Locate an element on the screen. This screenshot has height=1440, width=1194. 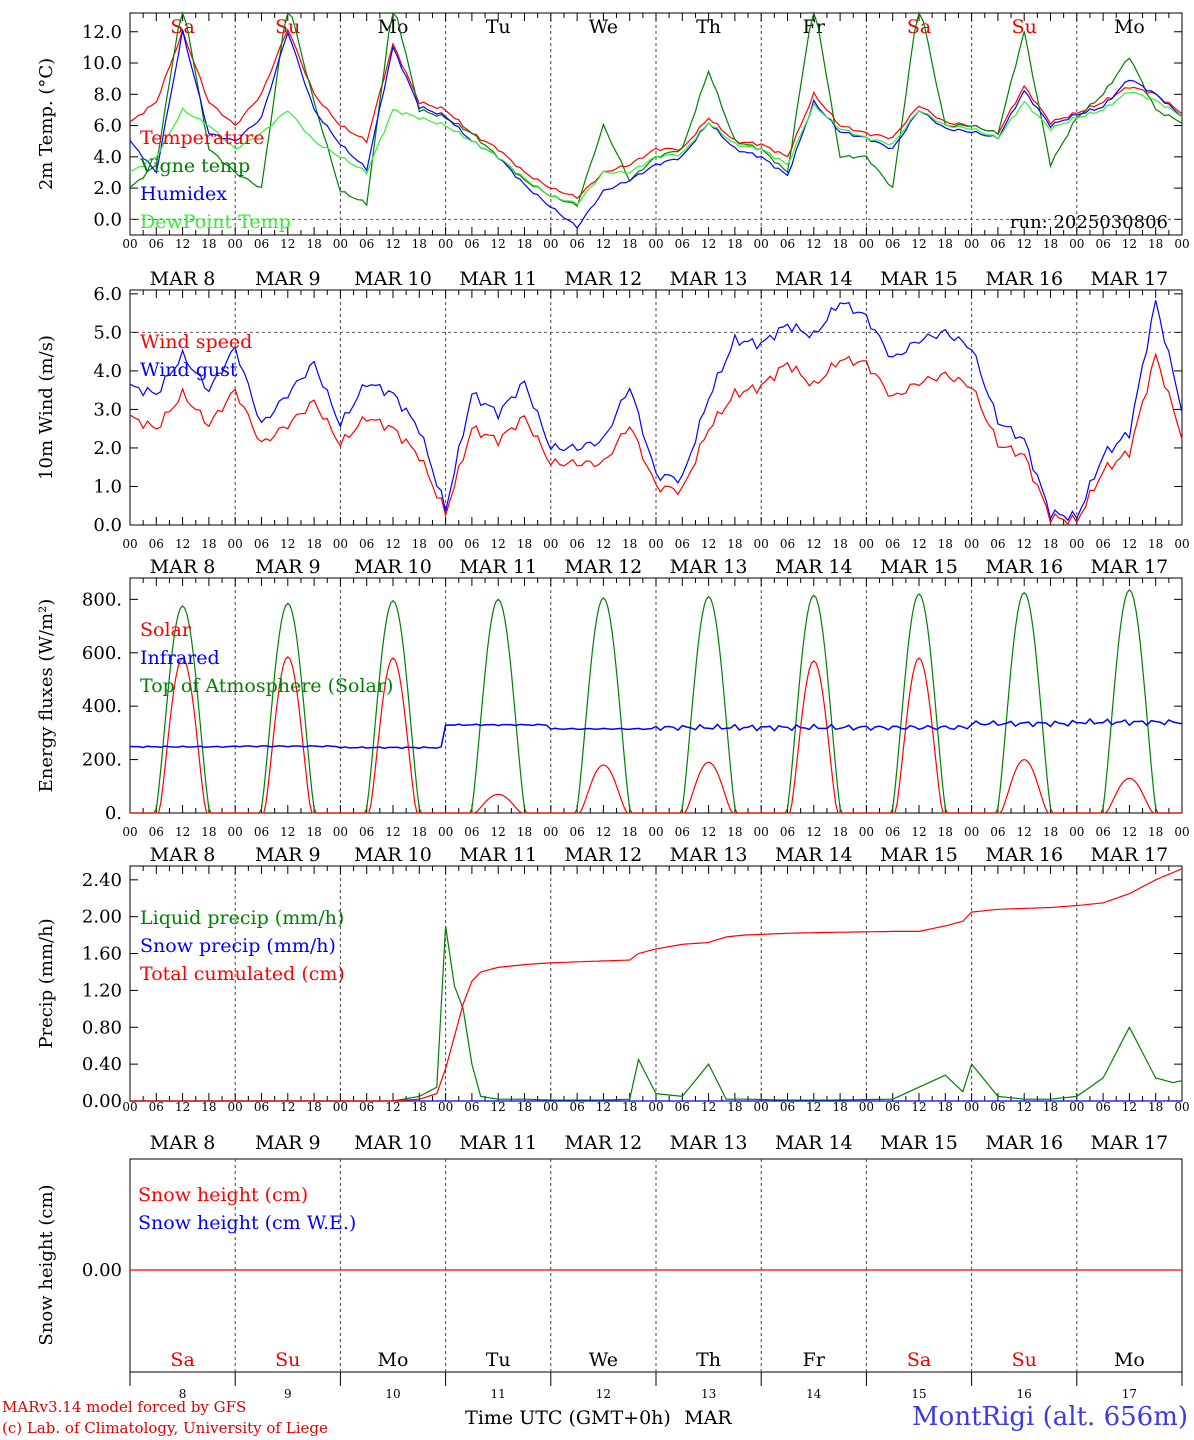
y-tick-label: 0. is located at coordinates (113, 813).